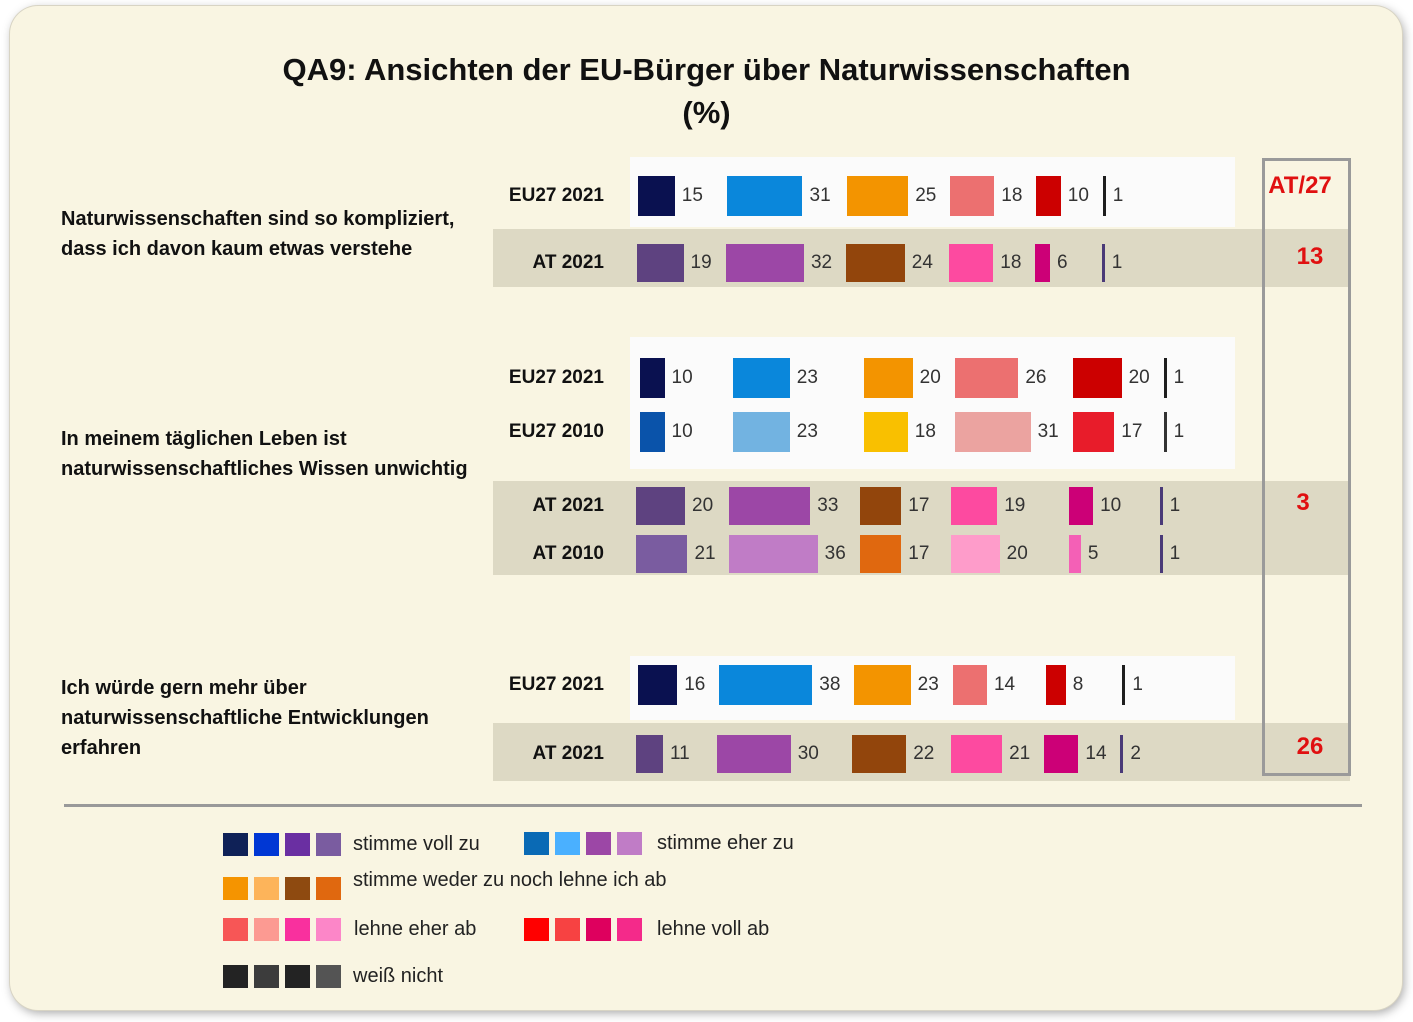 The width and height of the screenshot is (1413, 1022). Describe the element at coordinates (820, 195) in the screenshot. I see `data-label: 31` at that location.